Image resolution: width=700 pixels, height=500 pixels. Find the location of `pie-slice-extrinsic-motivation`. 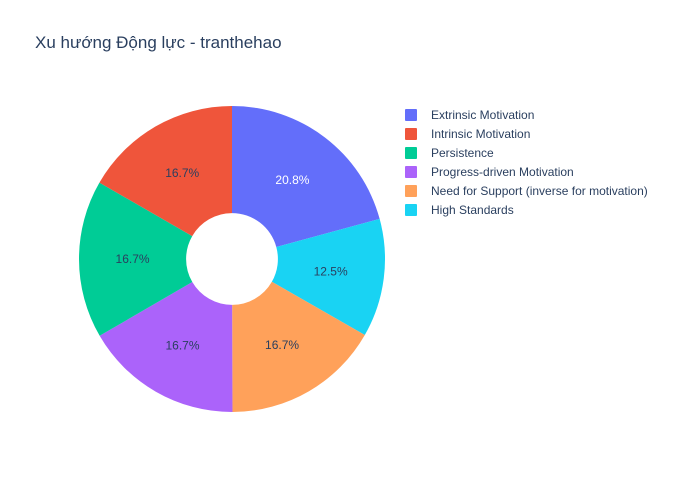

pie-slice-extrinsic-motivation is located at coordinates (306, 176).